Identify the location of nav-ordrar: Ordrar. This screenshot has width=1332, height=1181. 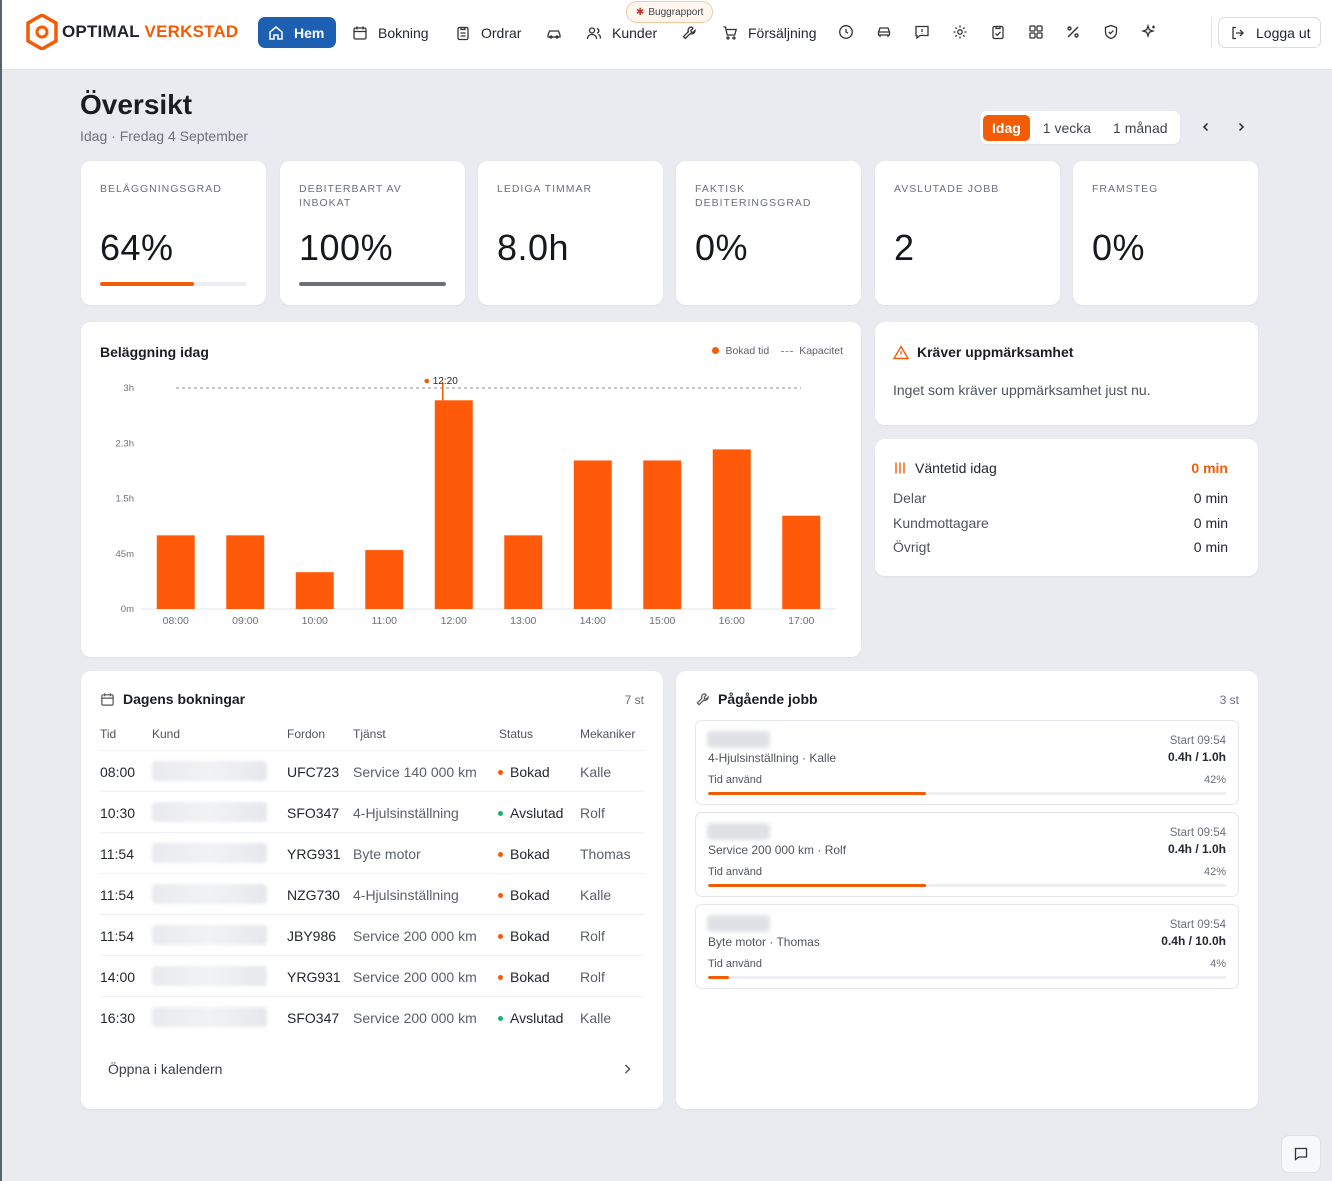
(488, 32).